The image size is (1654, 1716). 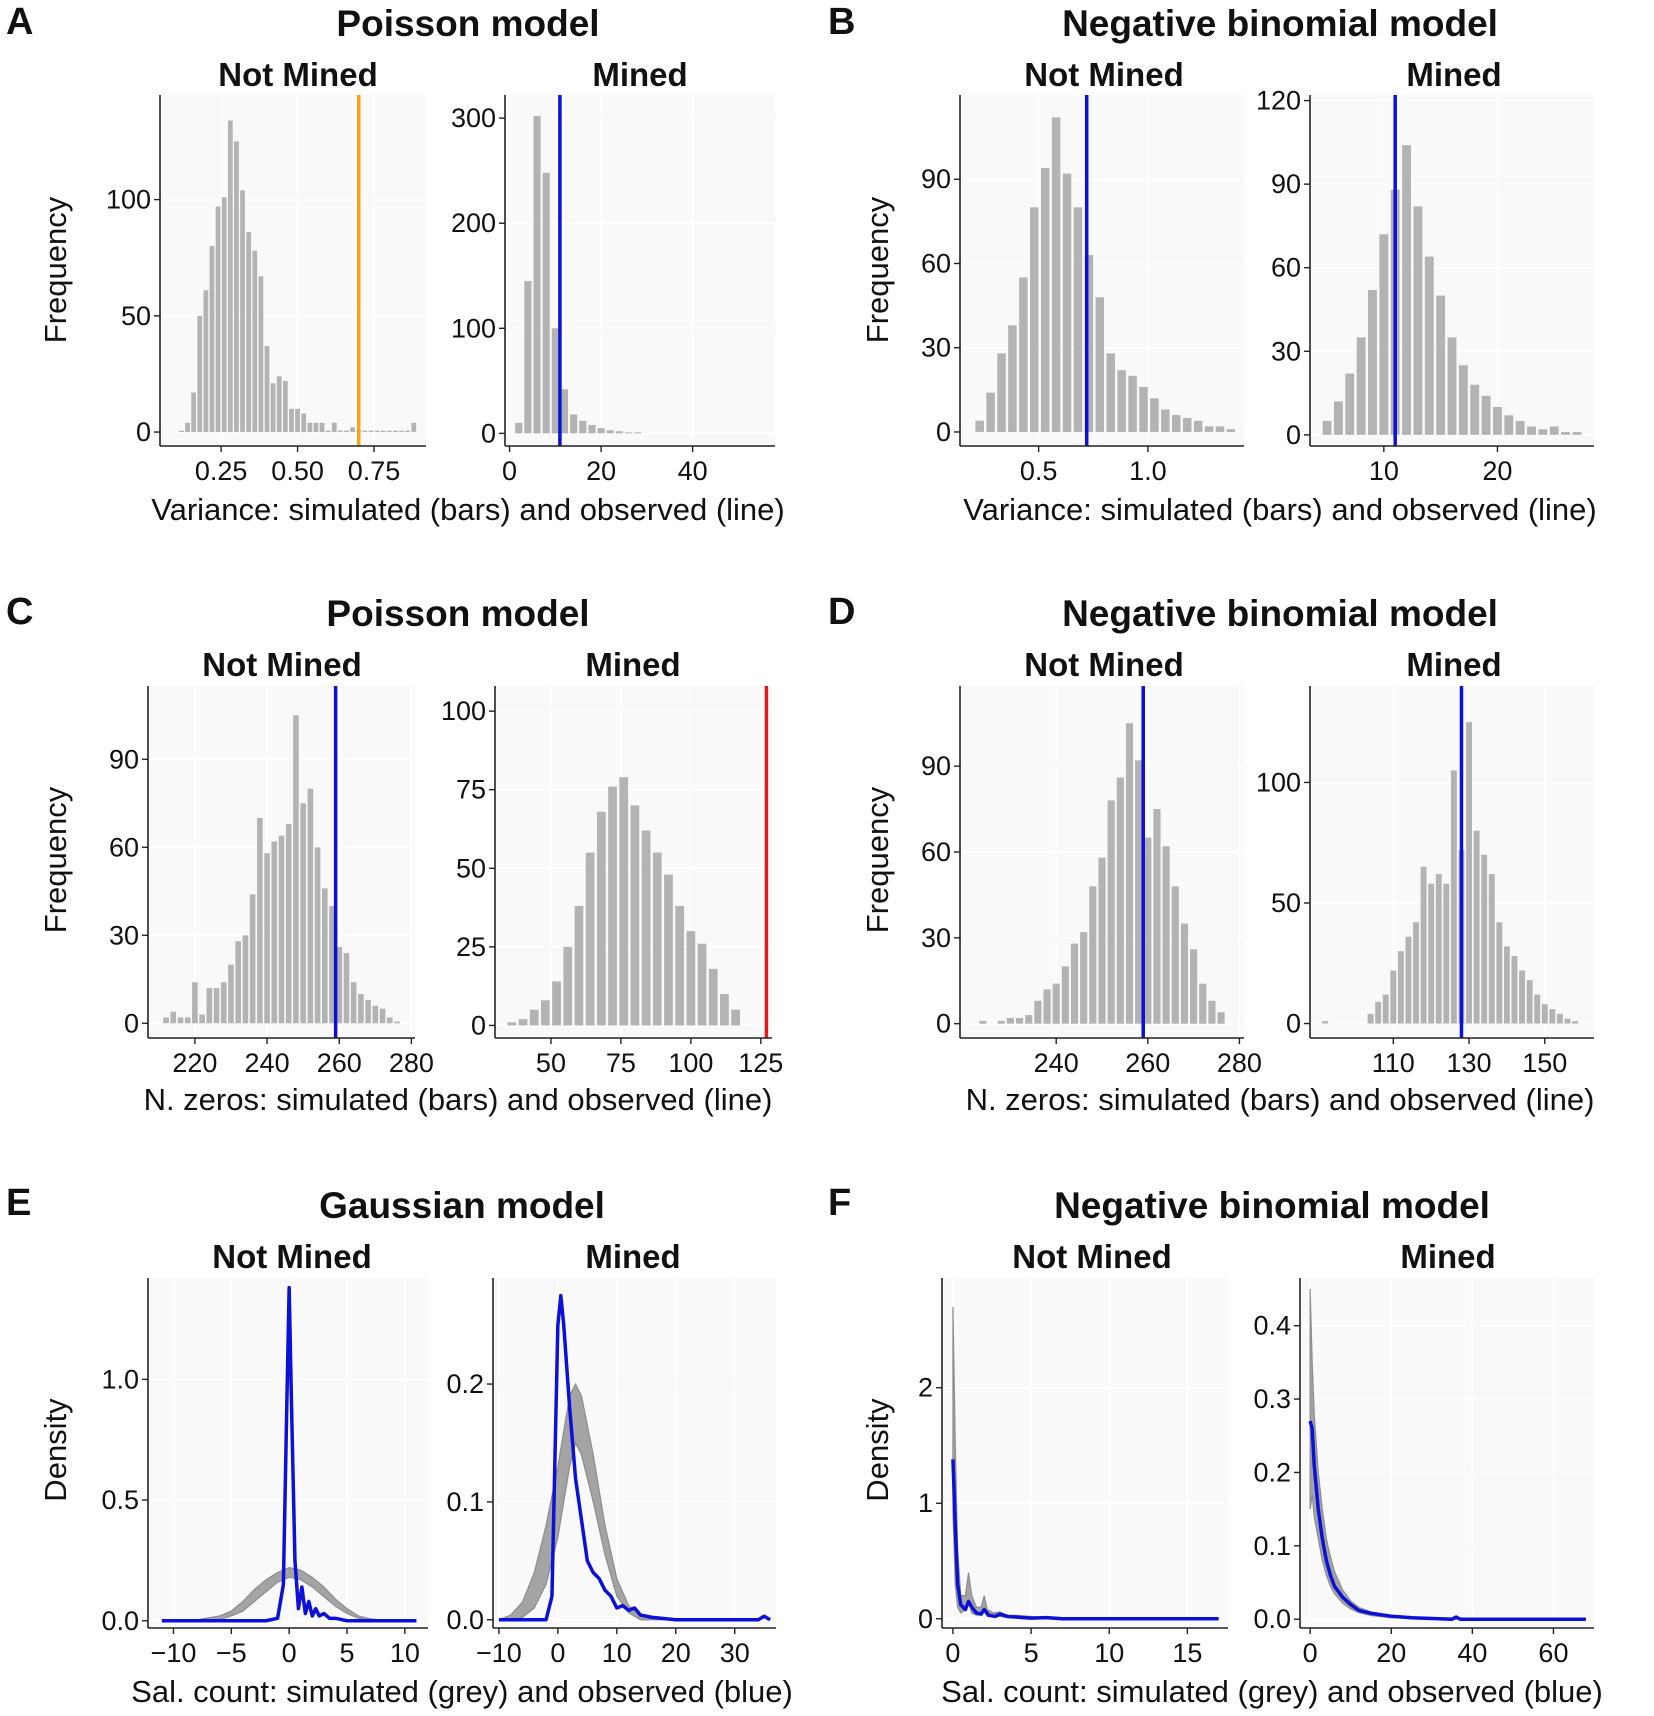 I want to click on subplot-mined: Mined 50 75 100 125 0 25 50 75 100, so click(x=612, y=862).